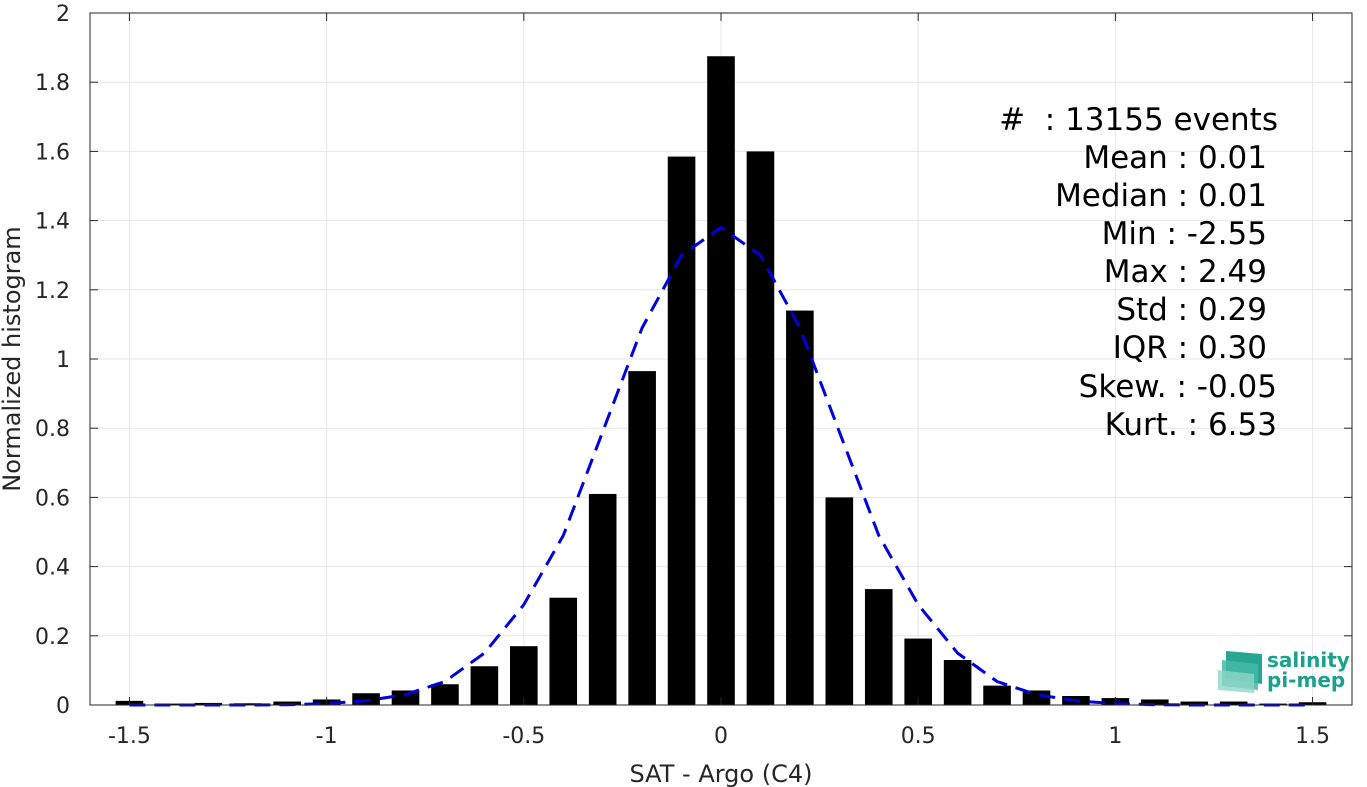  Describe the element at coordinates (63, 14) in the screenshot. I see `y-tick-label: 2` at that location.